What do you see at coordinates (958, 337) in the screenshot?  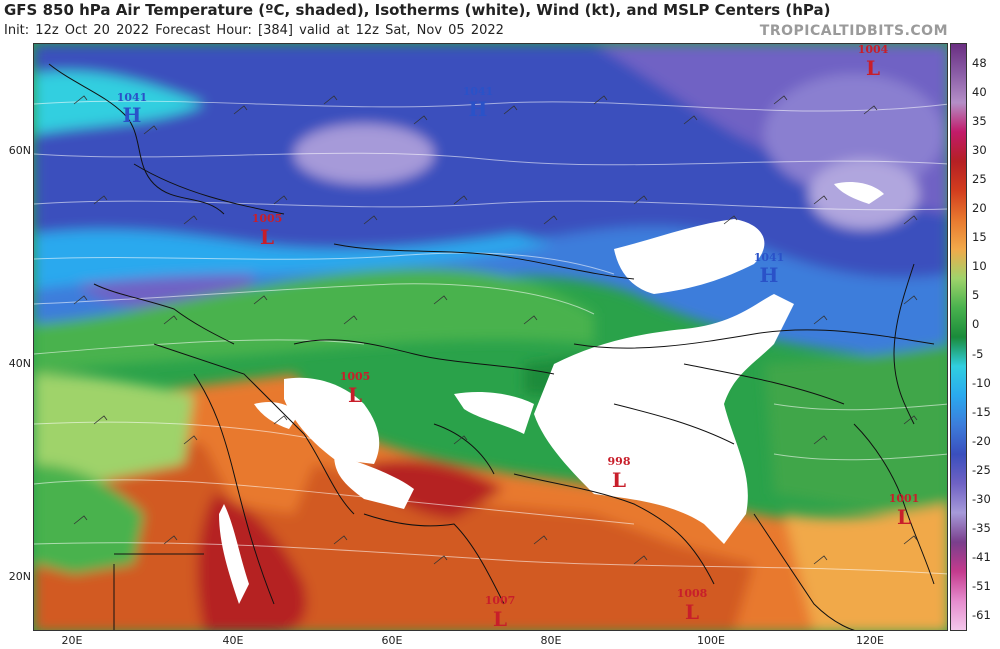 I see `temperature-colorbar` at bounding box center [958, 337].